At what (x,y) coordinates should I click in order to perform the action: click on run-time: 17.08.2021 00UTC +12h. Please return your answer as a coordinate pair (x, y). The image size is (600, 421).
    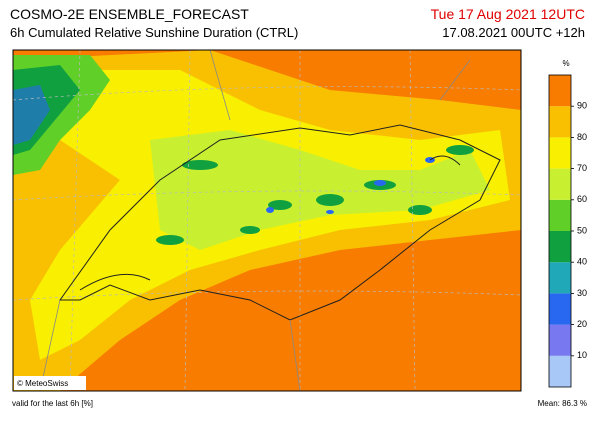
    Looking at the image, I should click on (513, 32).